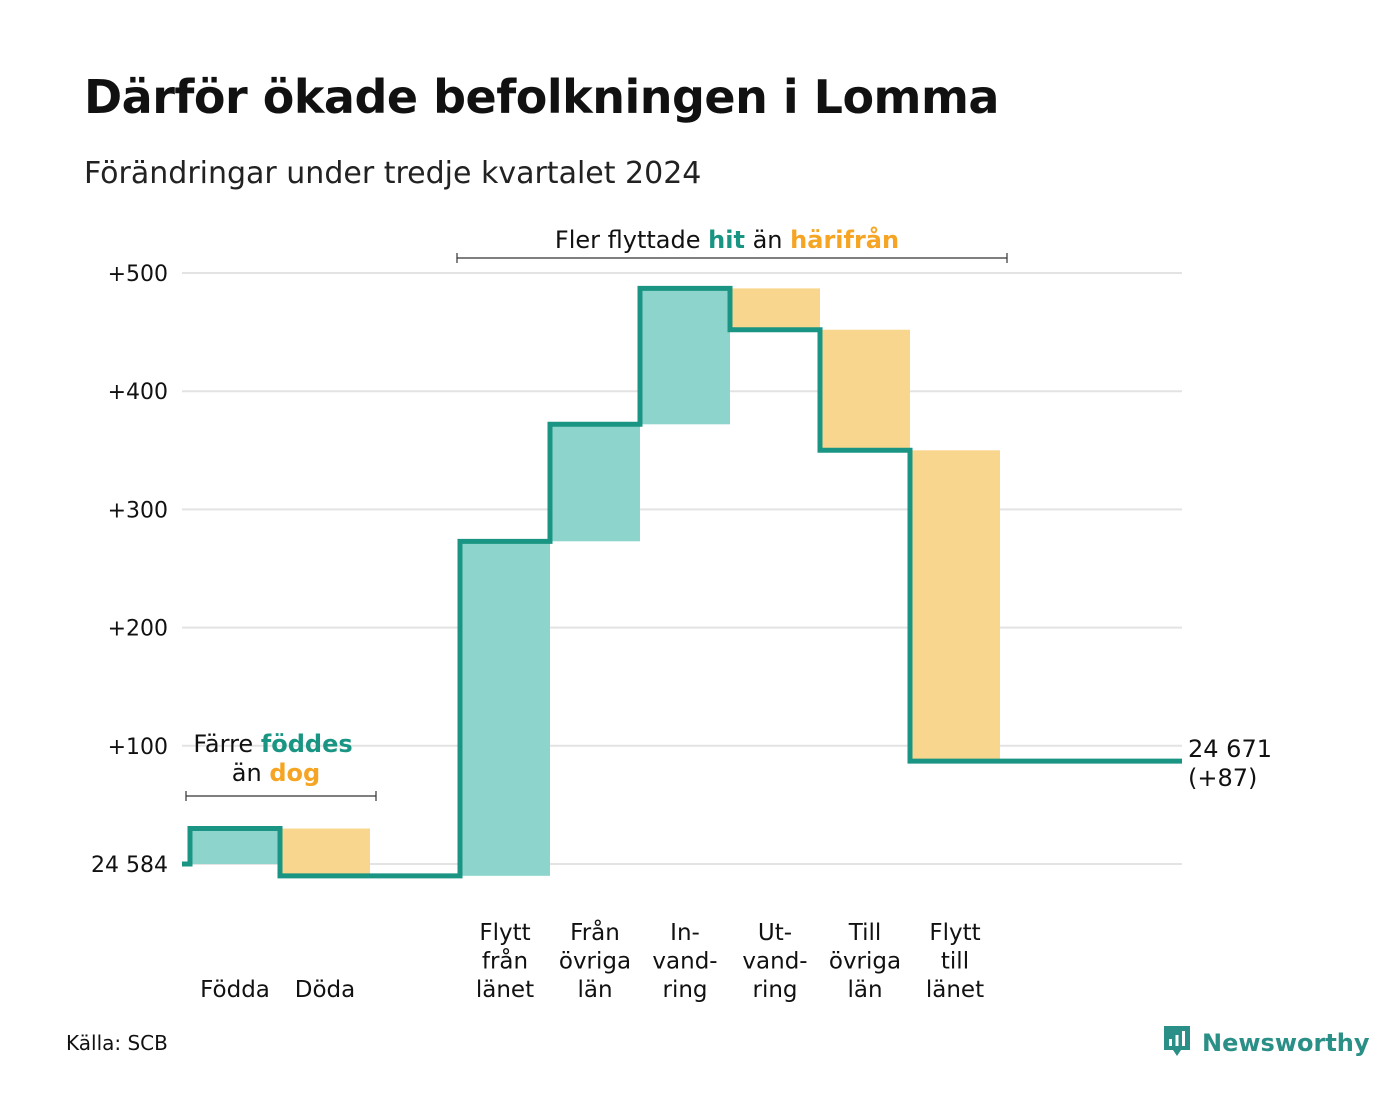  Describe the element at coordinates (594, 990) in the screenshot. I see `category-label-fran-ovriga-lan: län` at that location.